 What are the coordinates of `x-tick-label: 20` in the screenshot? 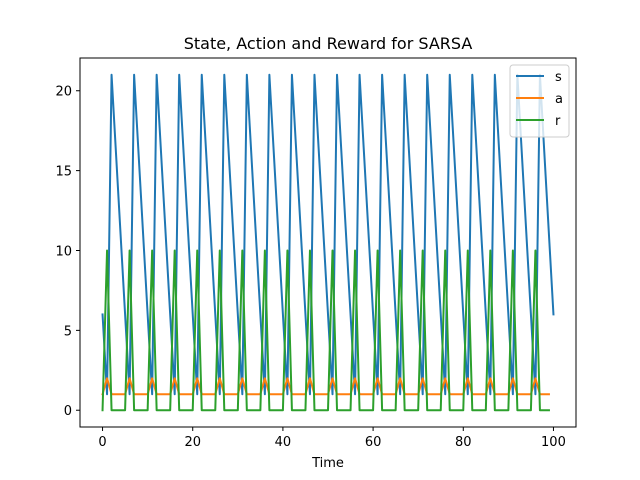 It's located at (192, 442).